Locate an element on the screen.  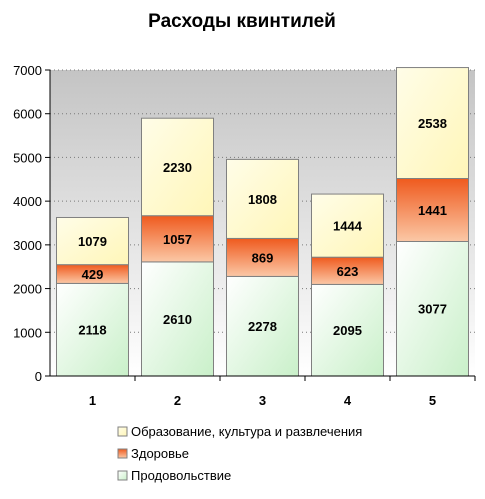
data-label: 2118 is located at coordinates (92, 330).